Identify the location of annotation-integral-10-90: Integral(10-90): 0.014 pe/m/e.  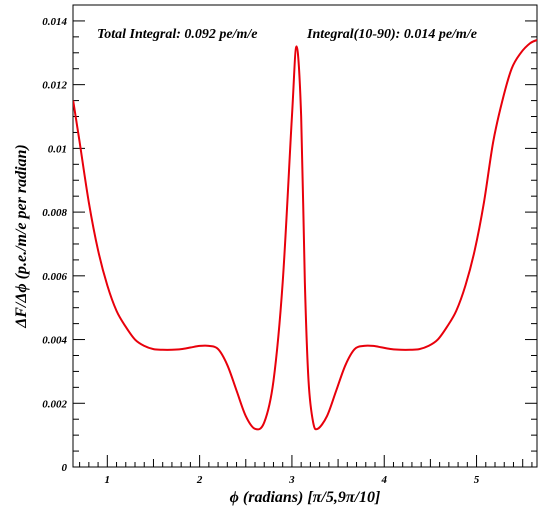
(391, 34).